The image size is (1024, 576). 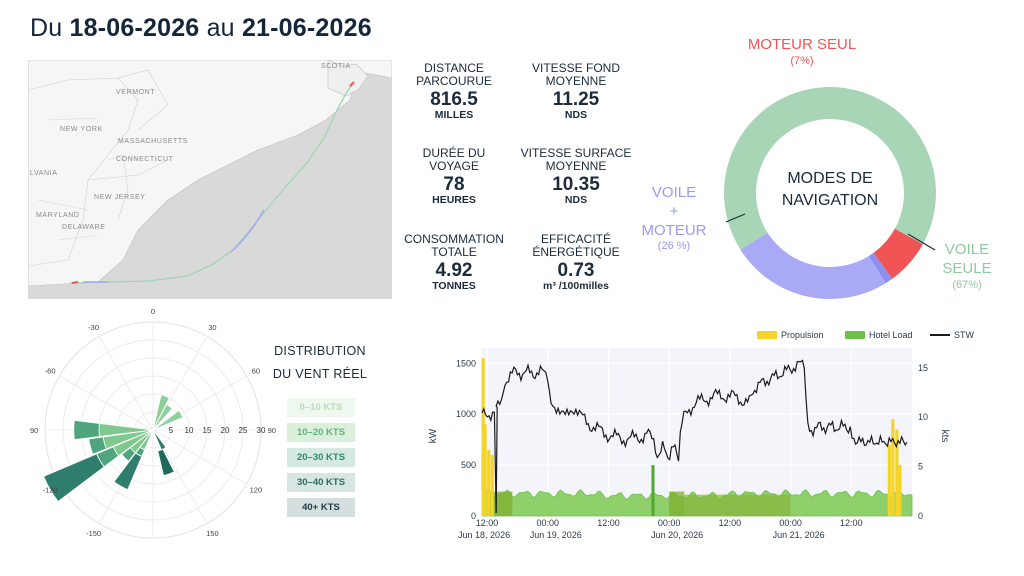 What do you see at coordinates (674, 246) in the screenshot?
I see `mode-mixed-pct: (26 %)` at bounding box center [674, 246].